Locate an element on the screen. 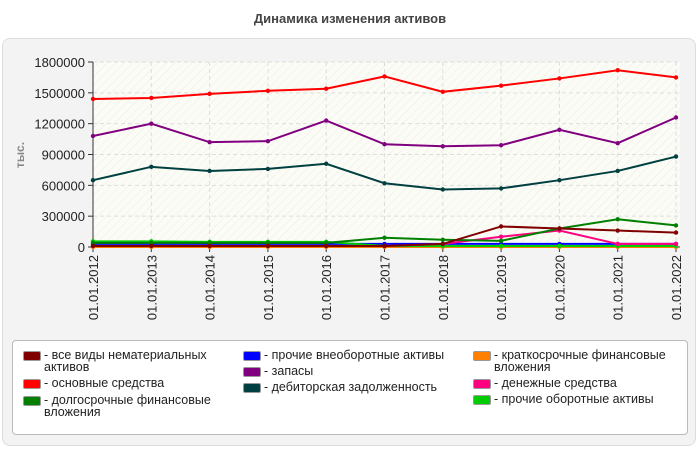 Image resolution: width=700 pixels, height=450 pixels. legend-label: - основные средства is located at coordinates (104, 383).